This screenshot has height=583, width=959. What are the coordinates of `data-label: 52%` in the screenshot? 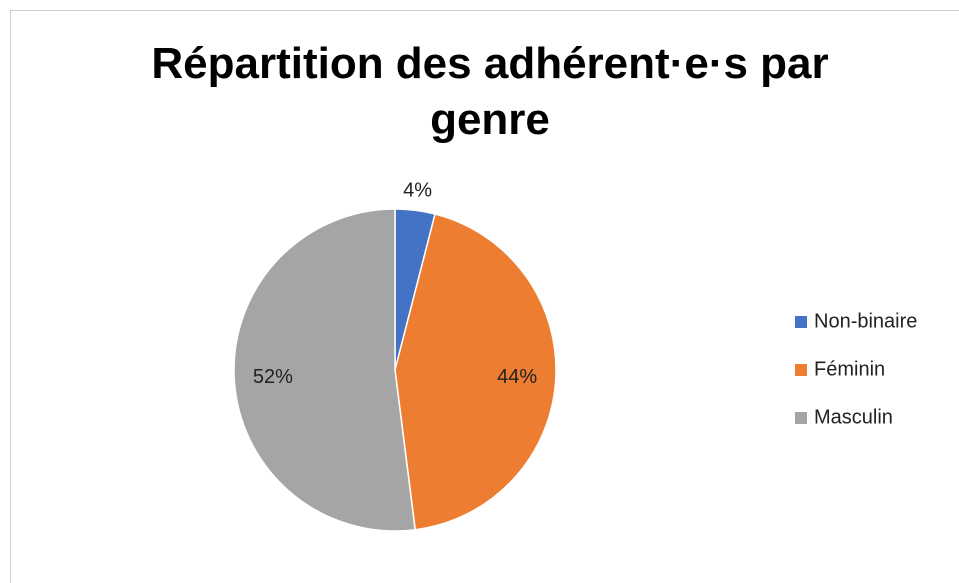 It's located at (273, 377).